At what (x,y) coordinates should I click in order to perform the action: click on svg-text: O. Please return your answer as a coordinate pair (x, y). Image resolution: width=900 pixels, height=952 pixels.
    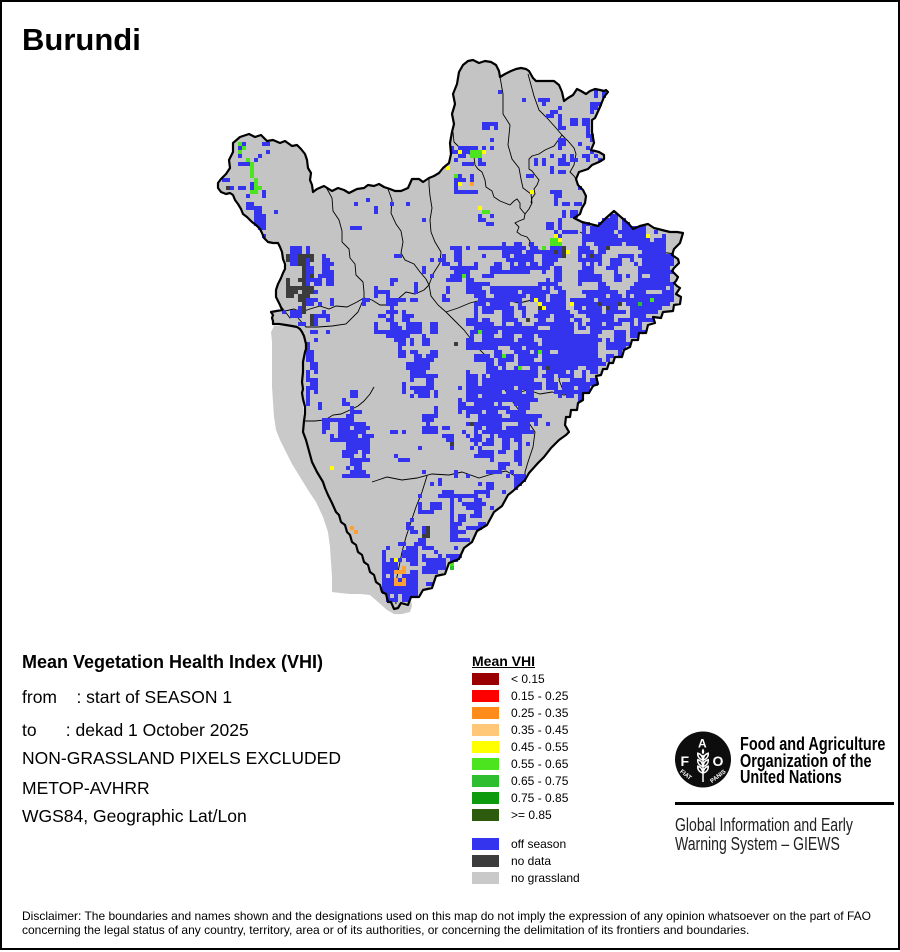
    Looking at the image, I should click on (718, 761).